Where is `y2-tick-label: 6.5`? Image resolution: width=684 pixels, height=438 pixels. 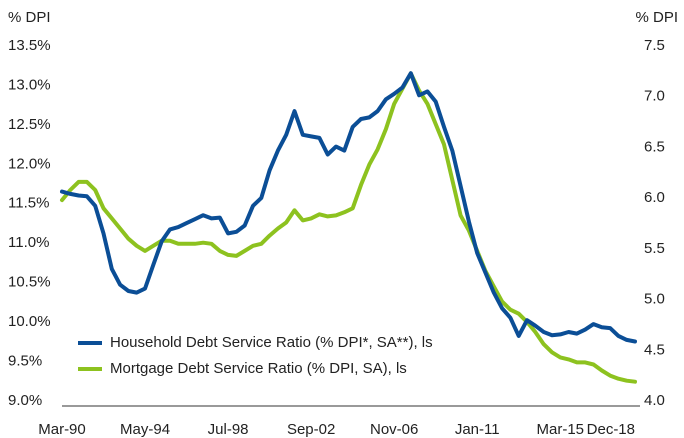 y2-tick-label: 6.5 is located at coordinates (654, 146).